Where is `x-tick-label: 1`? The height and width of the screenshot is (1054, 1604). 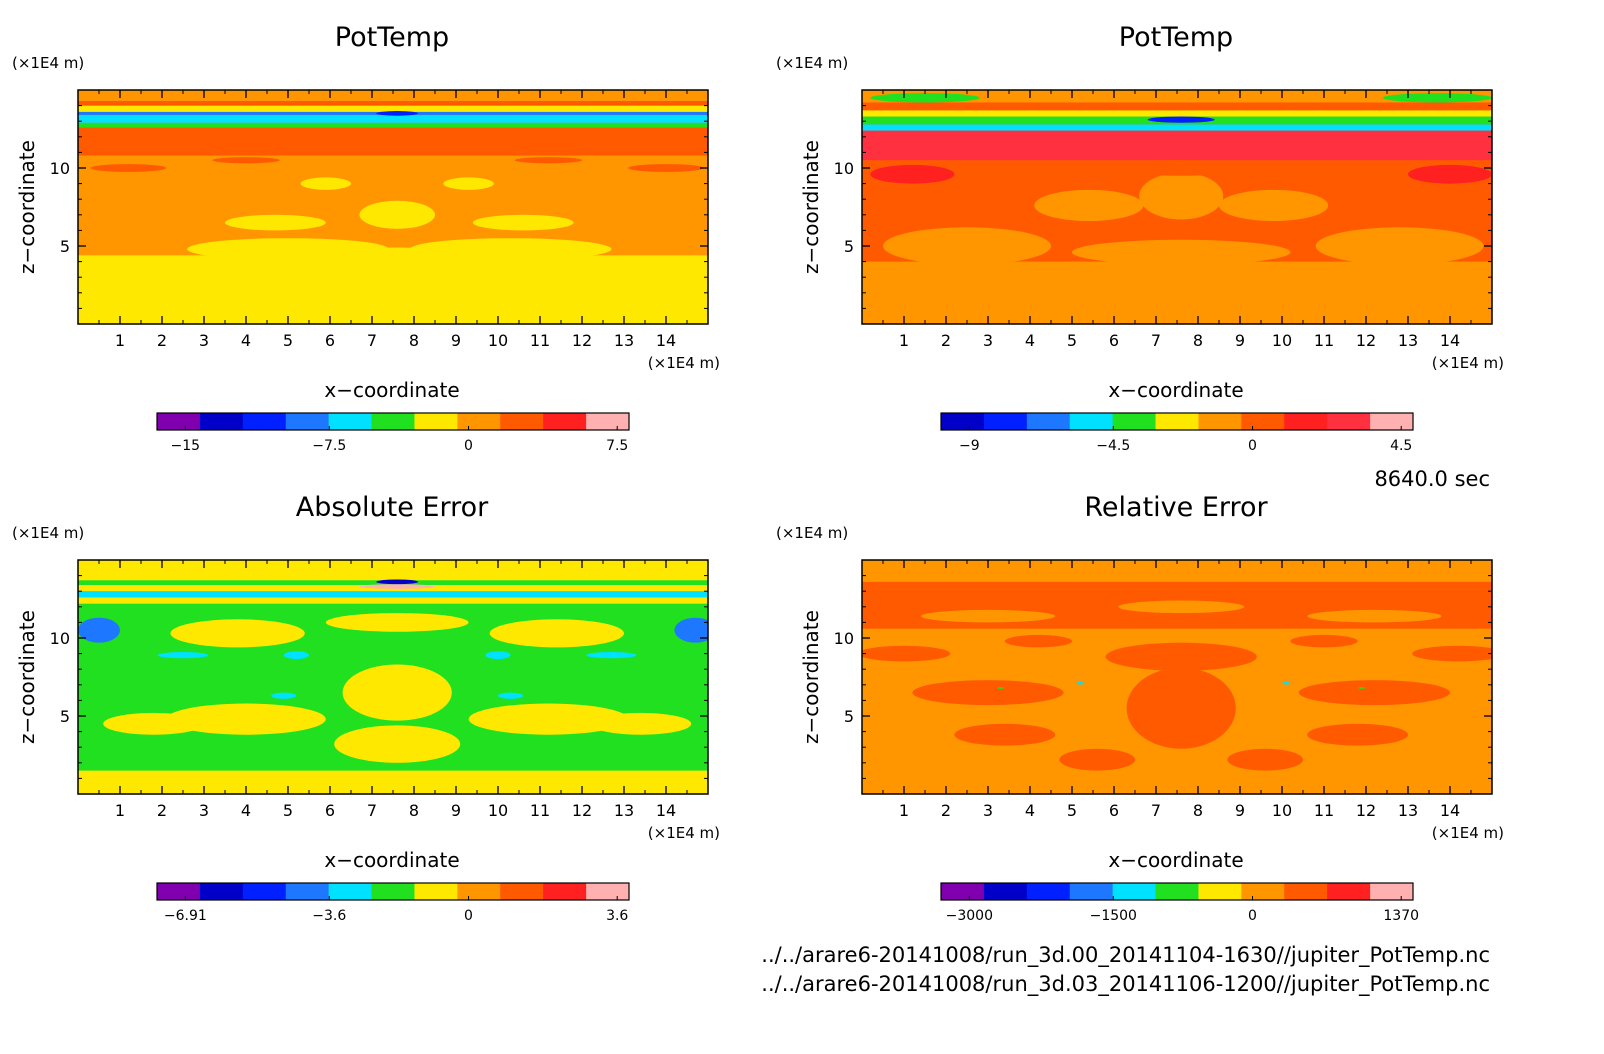 x-tick-label: 1 is located at coordinates (120, 810).